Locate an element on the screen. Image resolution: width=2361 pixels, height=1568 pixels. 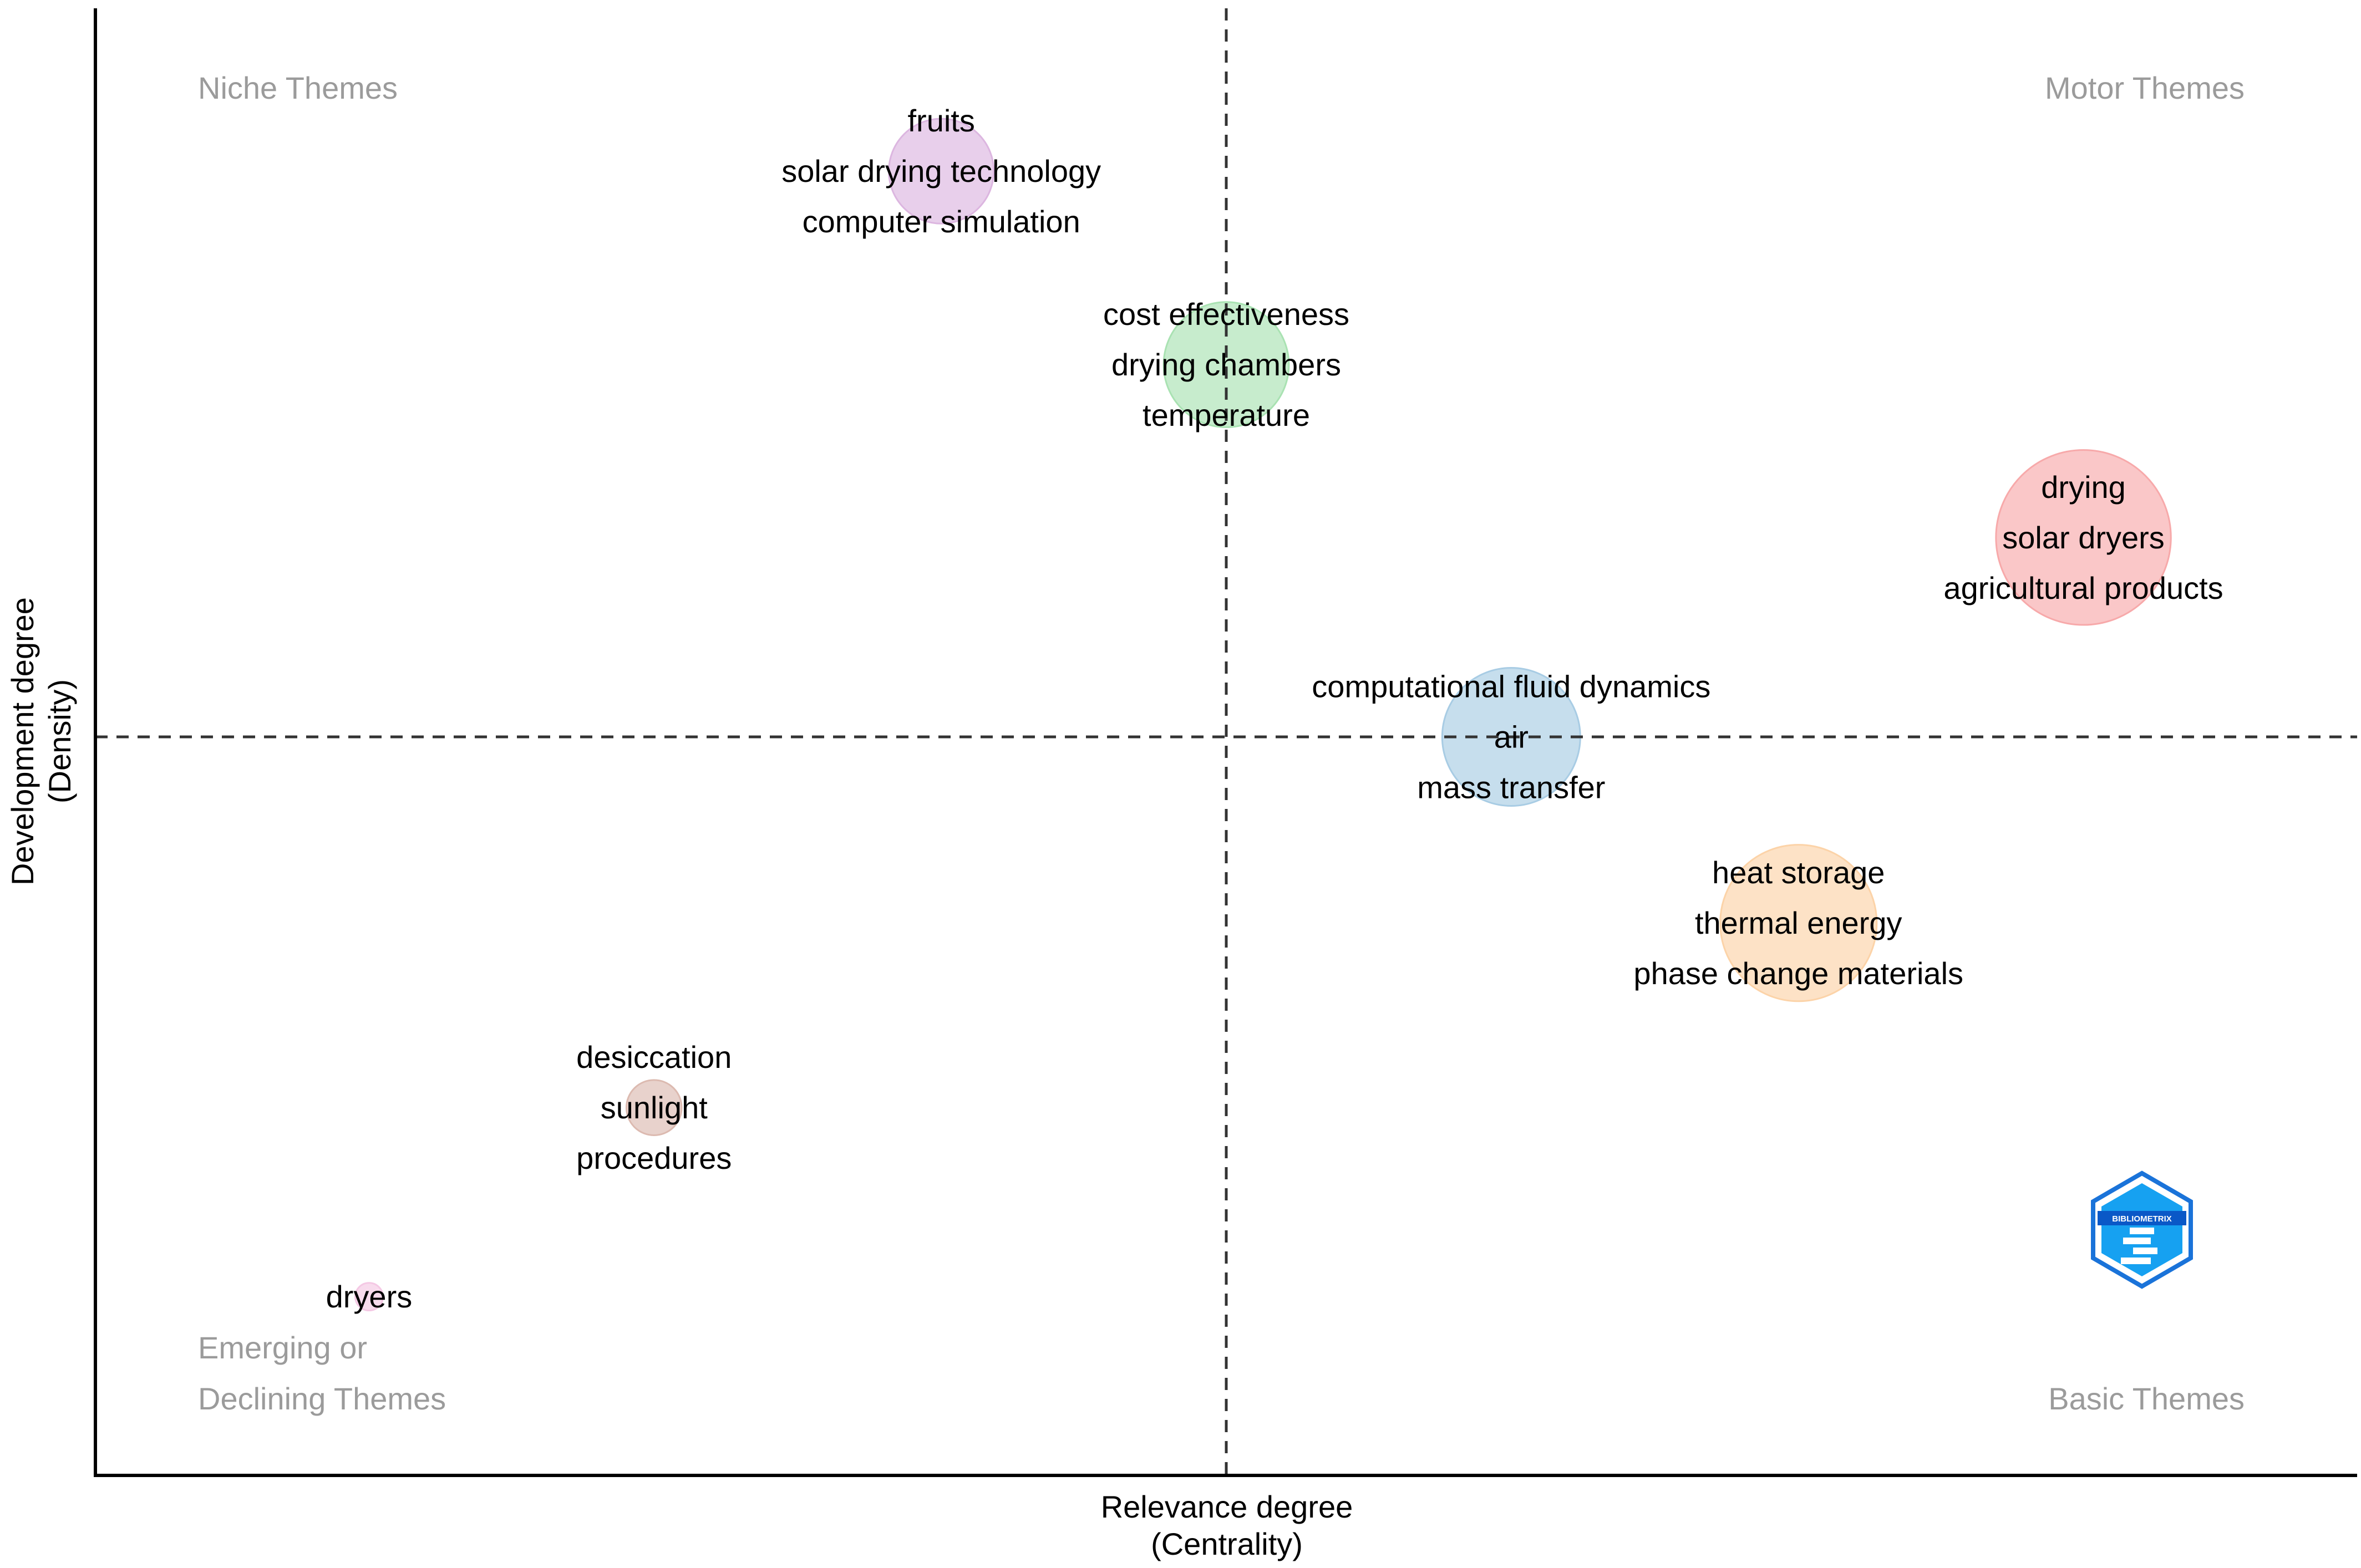
cluster-label-4-0: heat storage is located at coordinates (1799, 873).